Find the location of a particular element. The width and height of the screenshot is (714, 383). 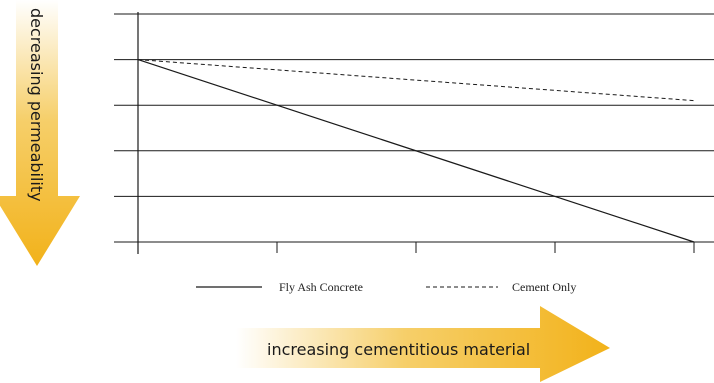

right-arrow-icon is located at coordinates (423, 344).